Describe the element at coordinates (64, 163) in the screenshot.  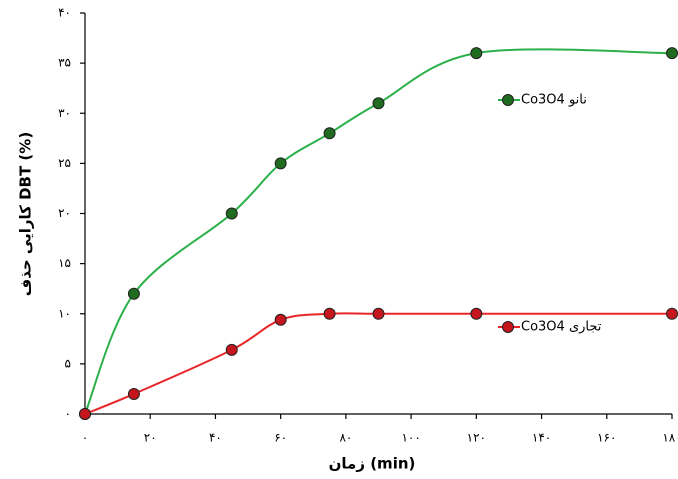
I see `y-tick-label: ۲۵` at that location.